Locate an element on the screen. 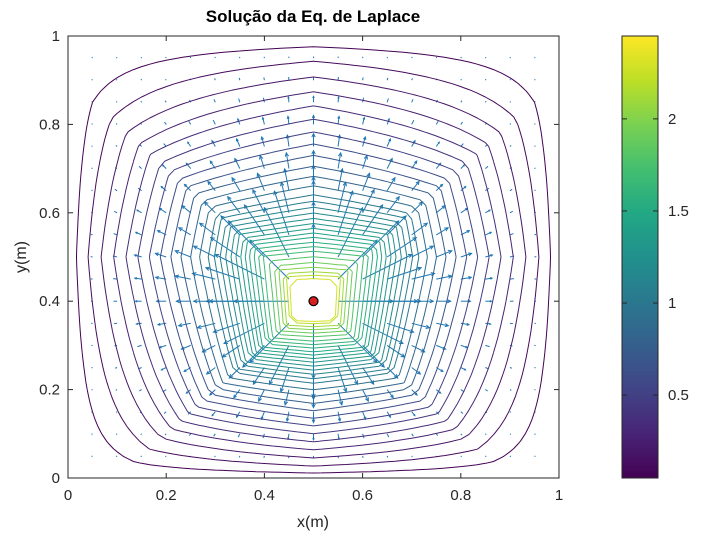 The width and height of the screenshot is (711, 535). source-marker-layer is located at coordinates (313, 301).